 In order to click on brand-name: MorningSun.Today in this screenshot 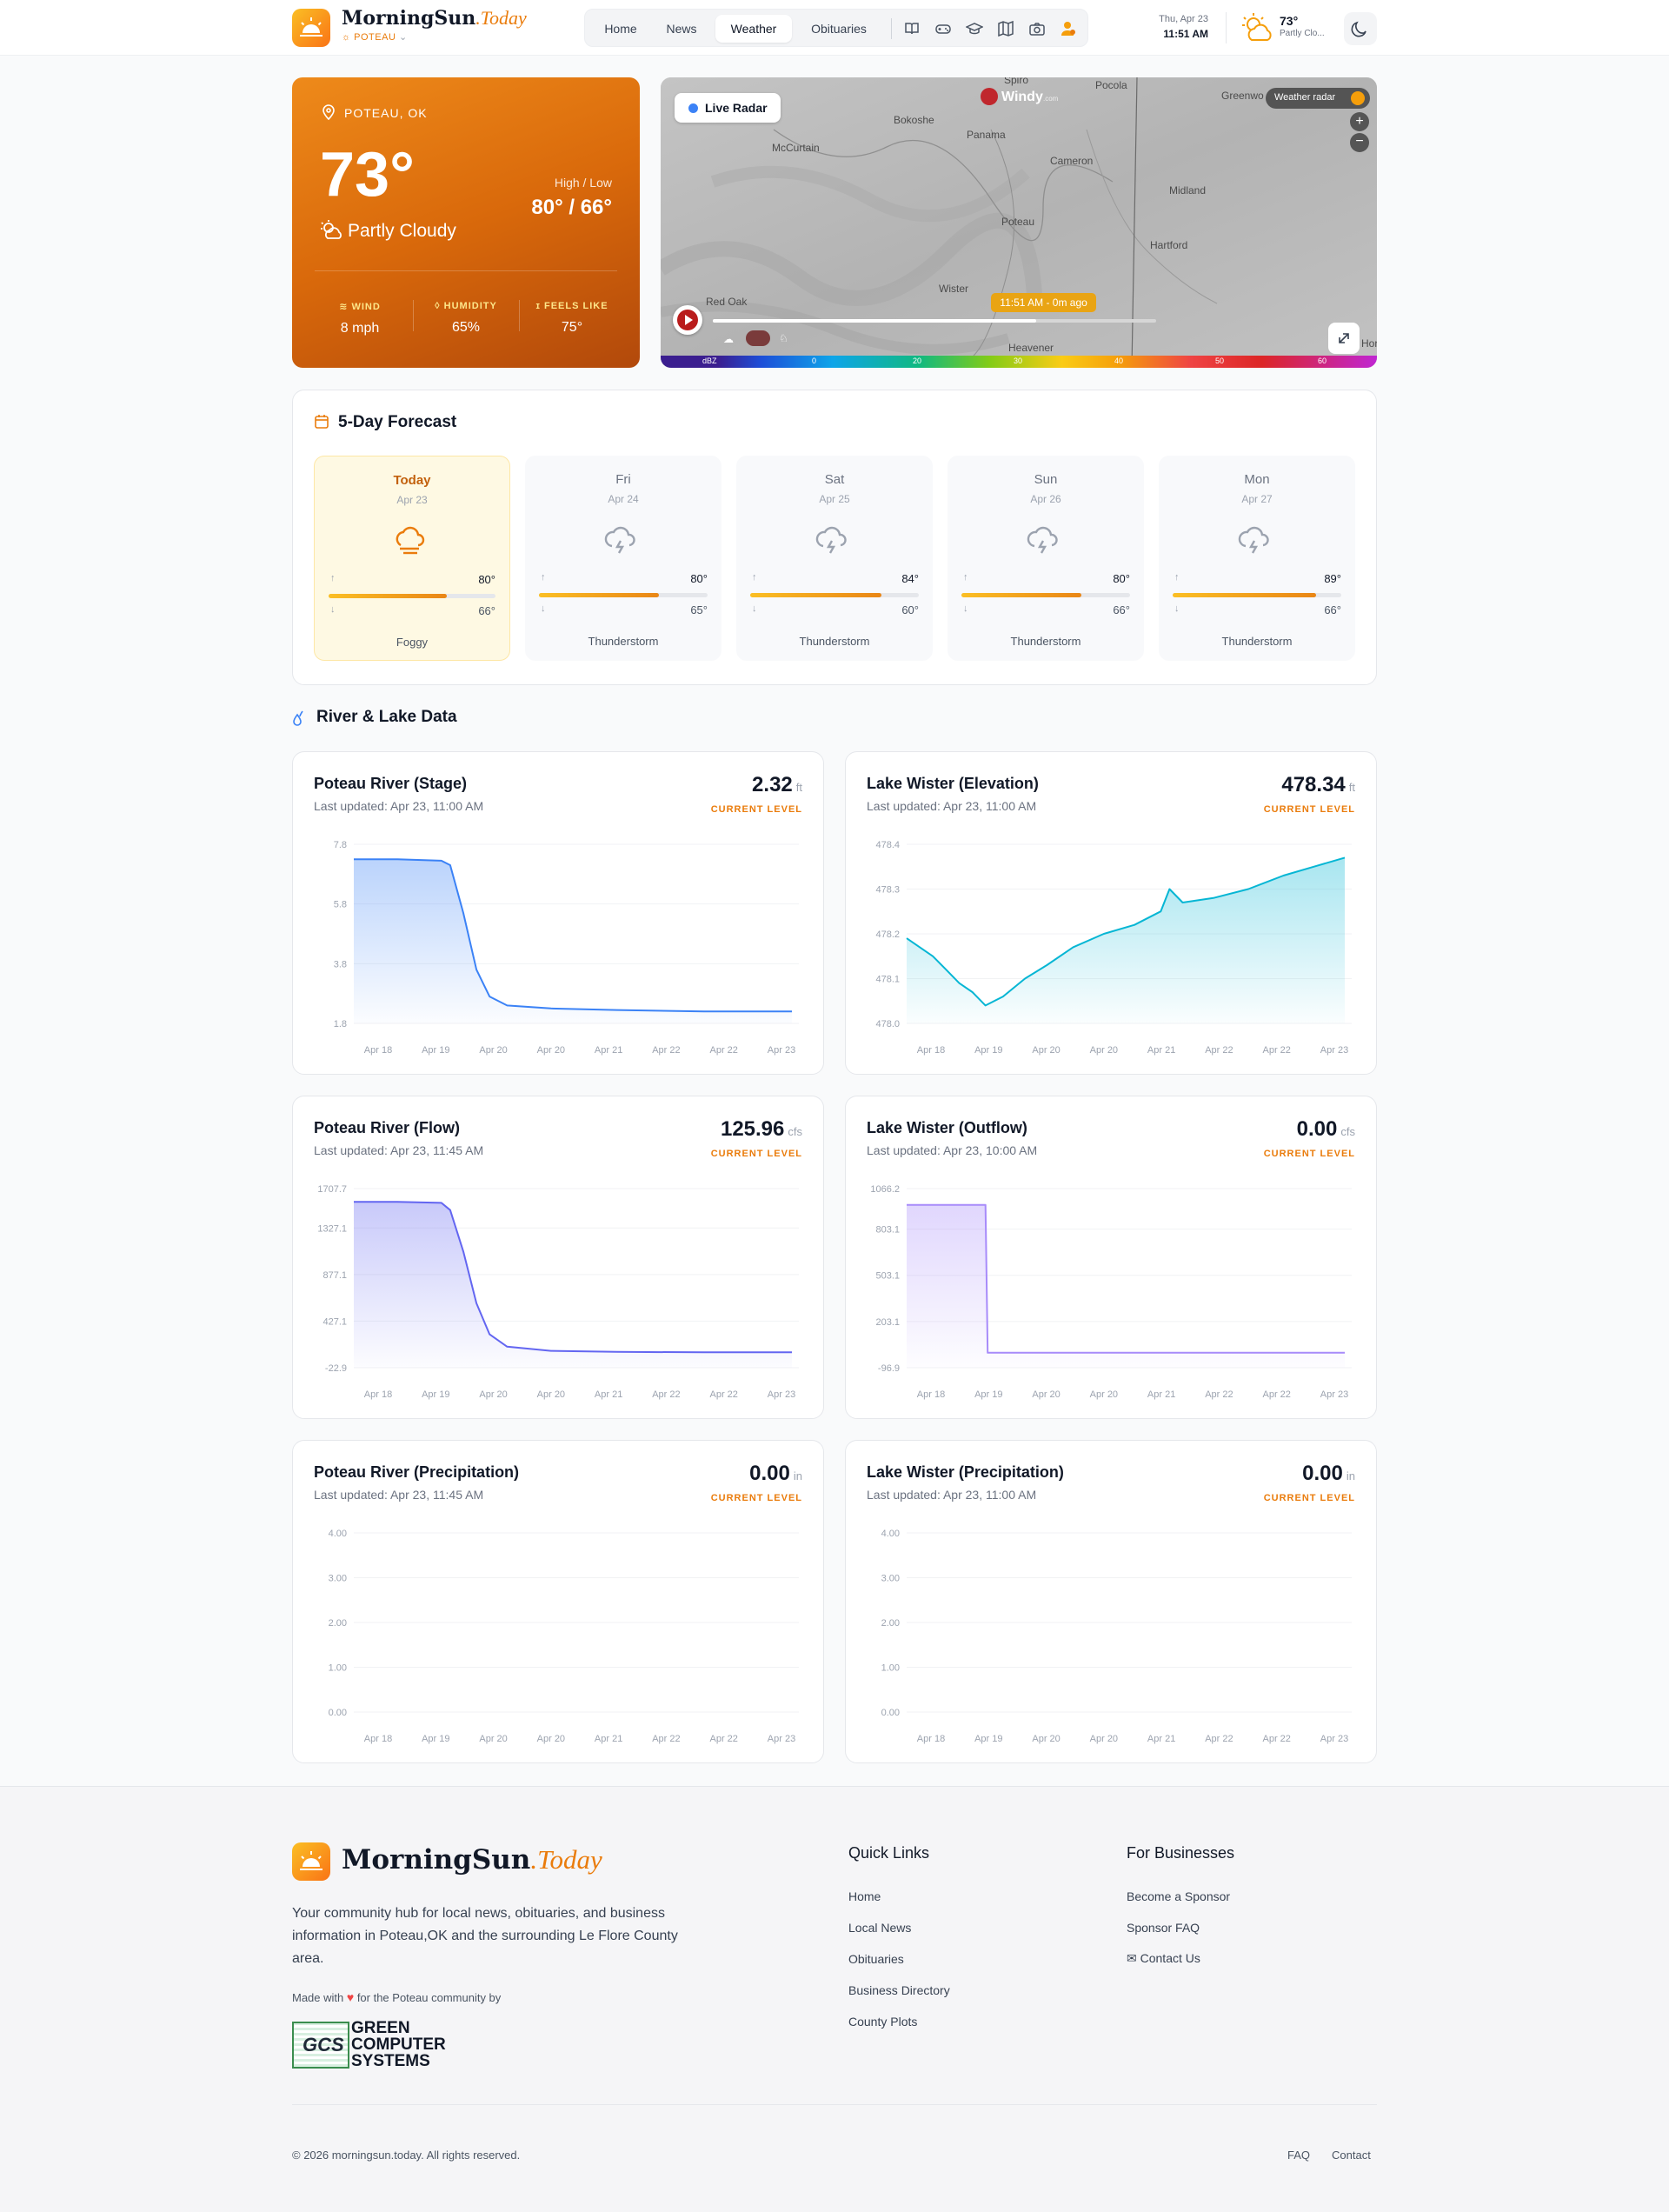, I will do `click(434, 18)`.